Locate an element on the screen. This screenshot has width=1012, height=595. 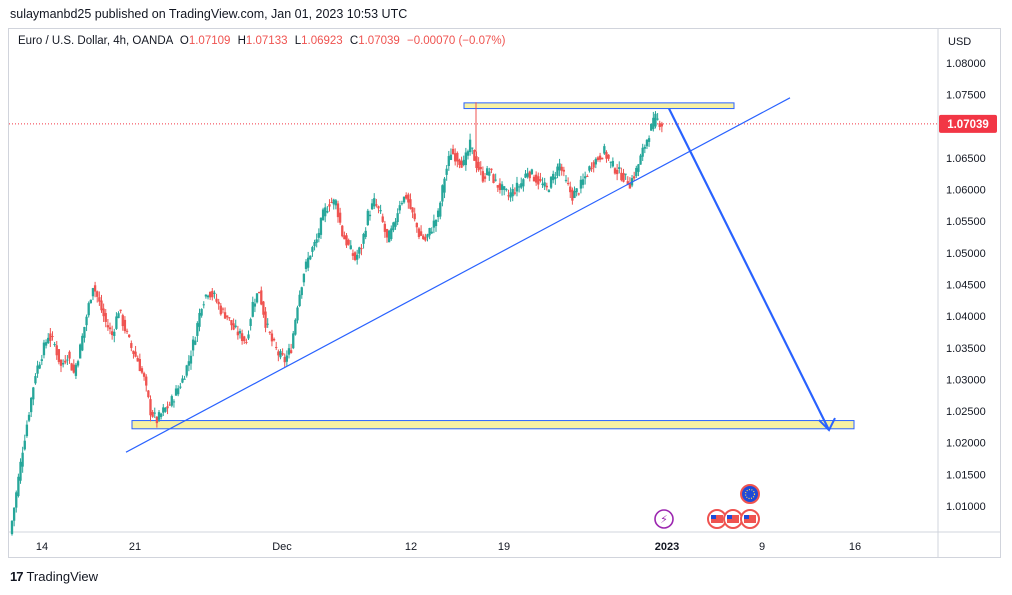
low-label: L is located at coordinates (298, 41).